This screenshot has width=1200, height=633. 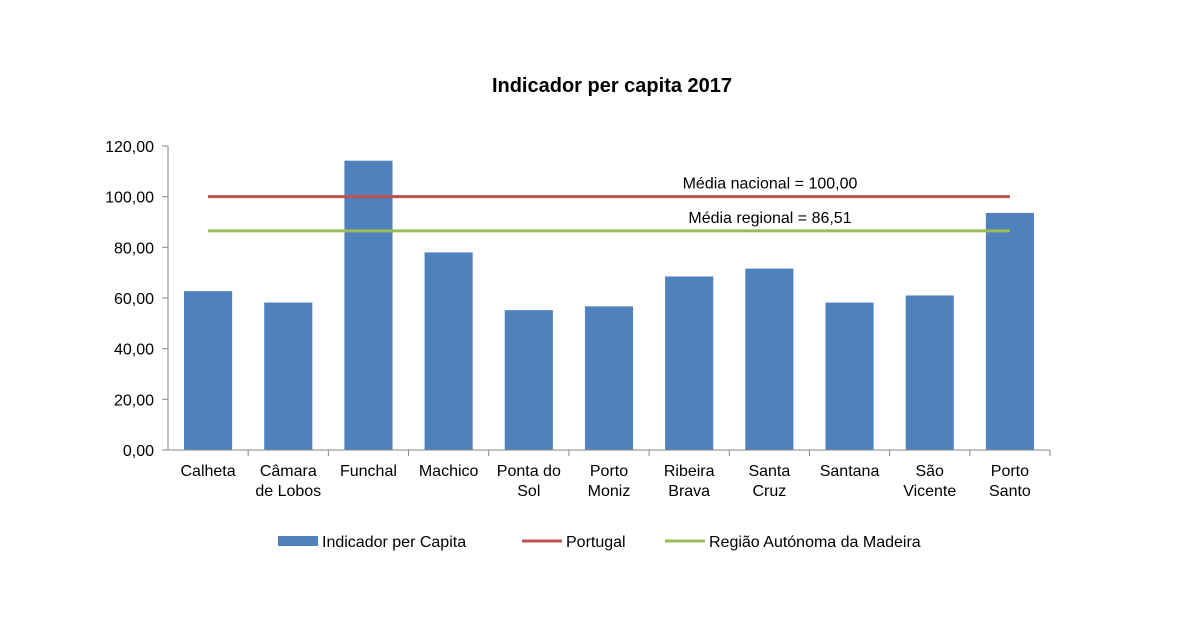 I want to click on x-tick-label: Ribeira, so click(x=689, y=471).